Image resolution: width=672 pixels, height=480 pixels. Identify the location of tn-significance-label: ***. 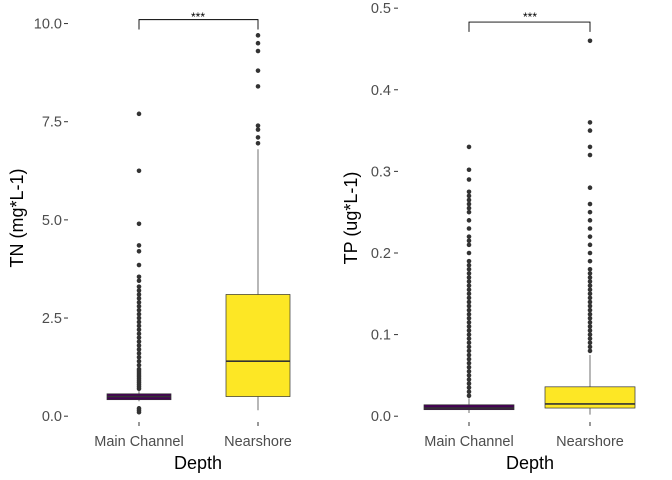
(198, 17).